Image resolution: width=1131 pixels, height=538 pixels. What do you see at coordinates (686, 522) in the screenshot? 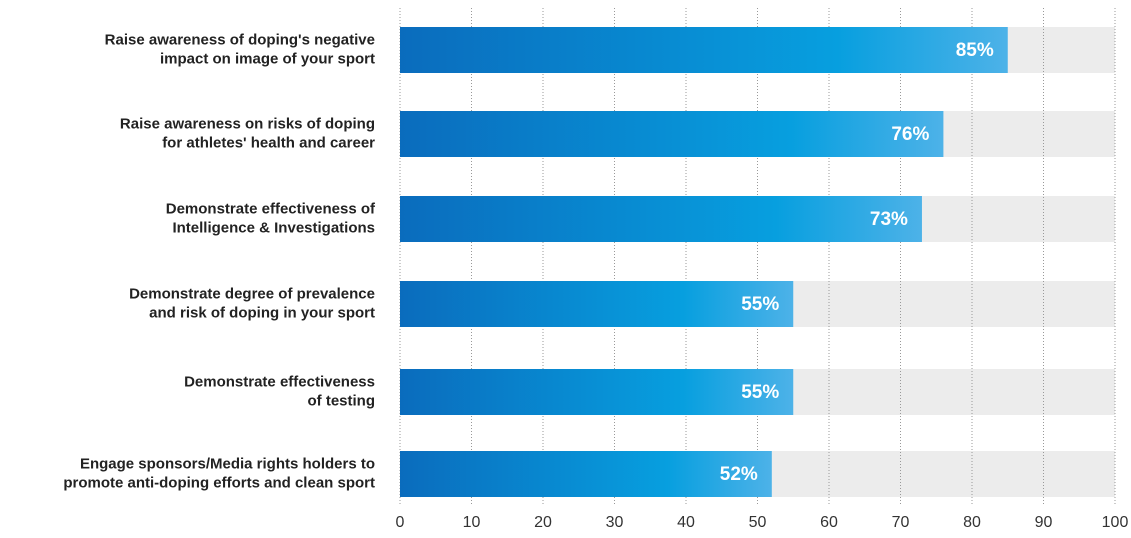
I see `x-tick-label: 40` at bounding box center [686, 522].